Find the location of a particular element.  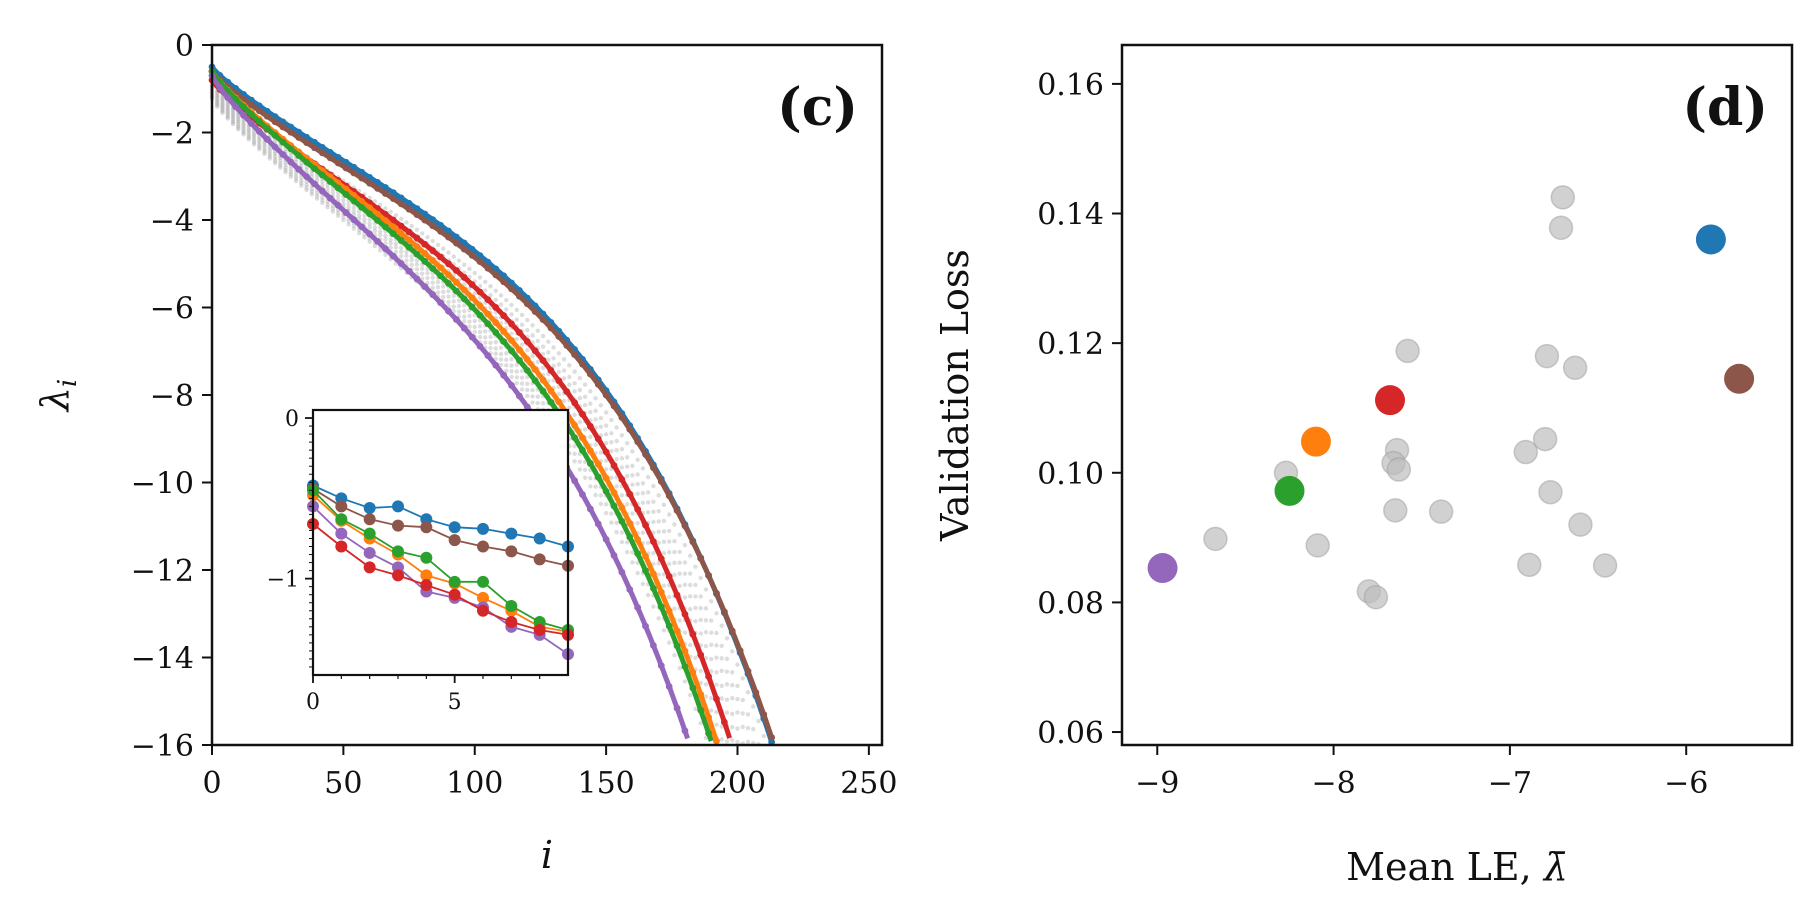

scatter-point-red is located at coordinates (1390, 400).